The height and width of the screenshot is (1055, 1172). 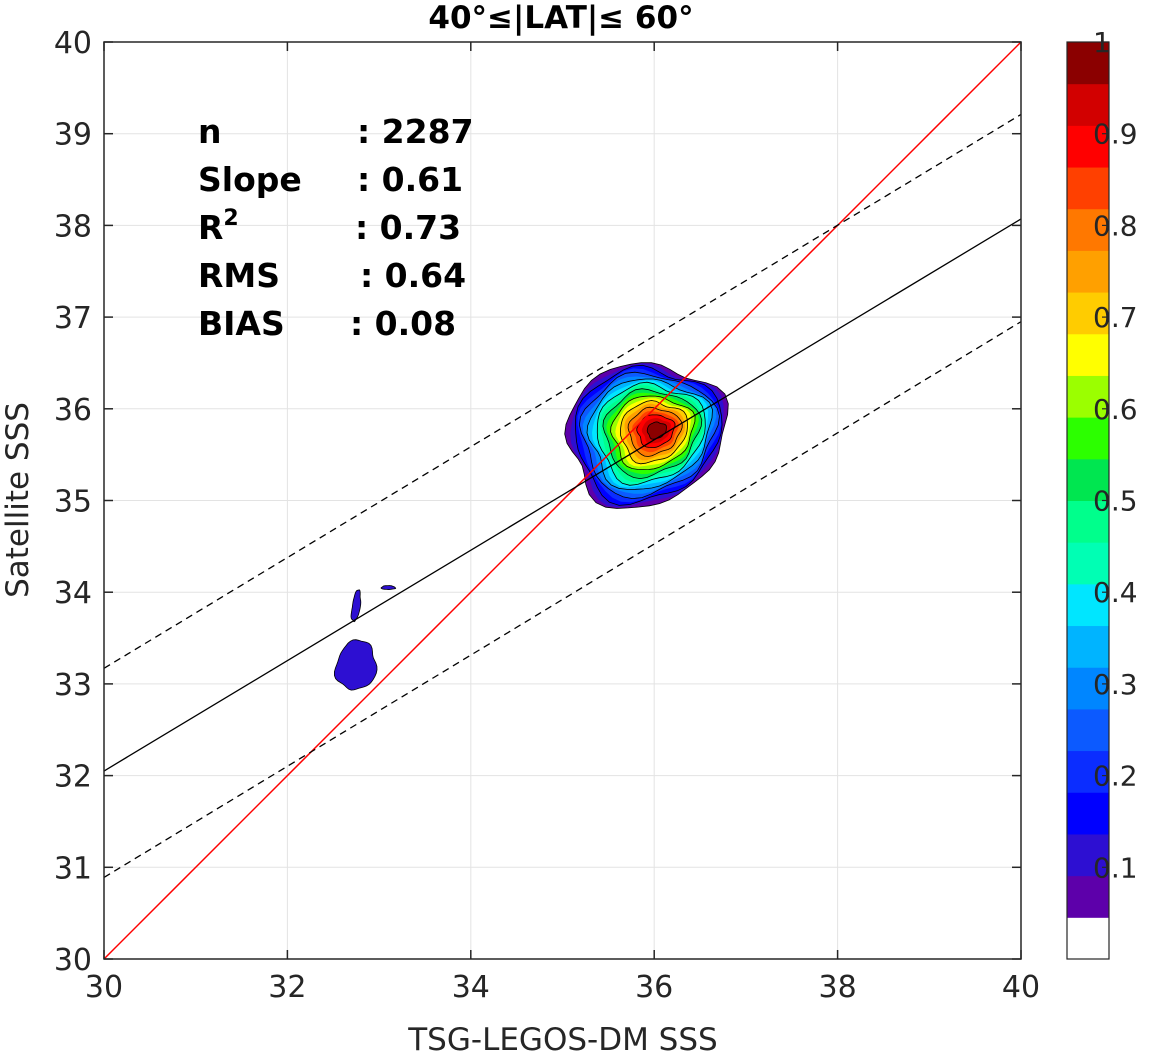 What do you see at coordinates (1115, 776) in the screenshot?
I see `colorbar-tick-label: 0.2` at bounding box center [1115, 776].